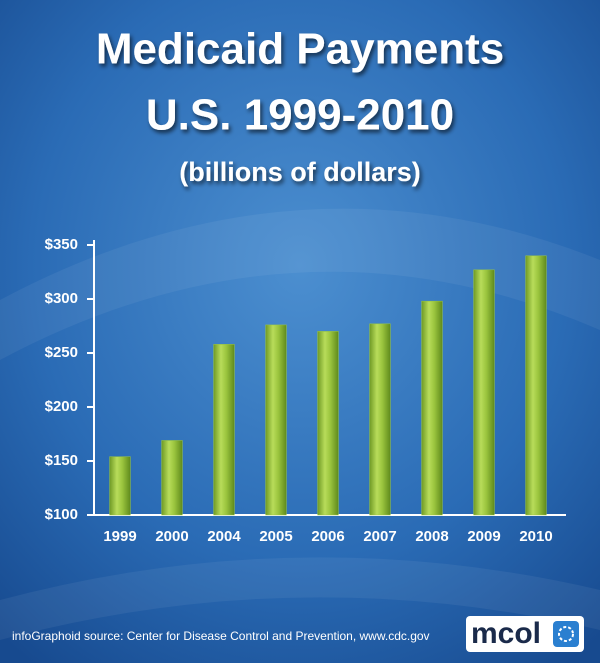 This screenshot has width=600, height=663. Describe the element at coordinates (61, 406) in the screenshot. I see `y-tick-label: $200` at that location.